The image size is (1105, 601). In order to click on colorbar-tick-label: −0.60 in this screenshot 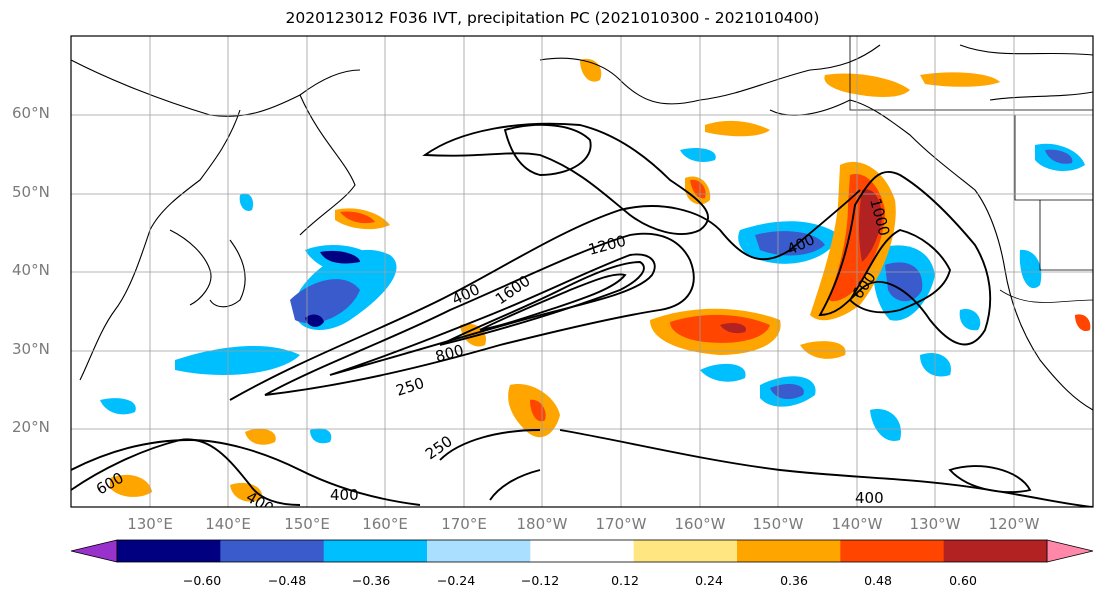, I will do `click(202, 580)`.